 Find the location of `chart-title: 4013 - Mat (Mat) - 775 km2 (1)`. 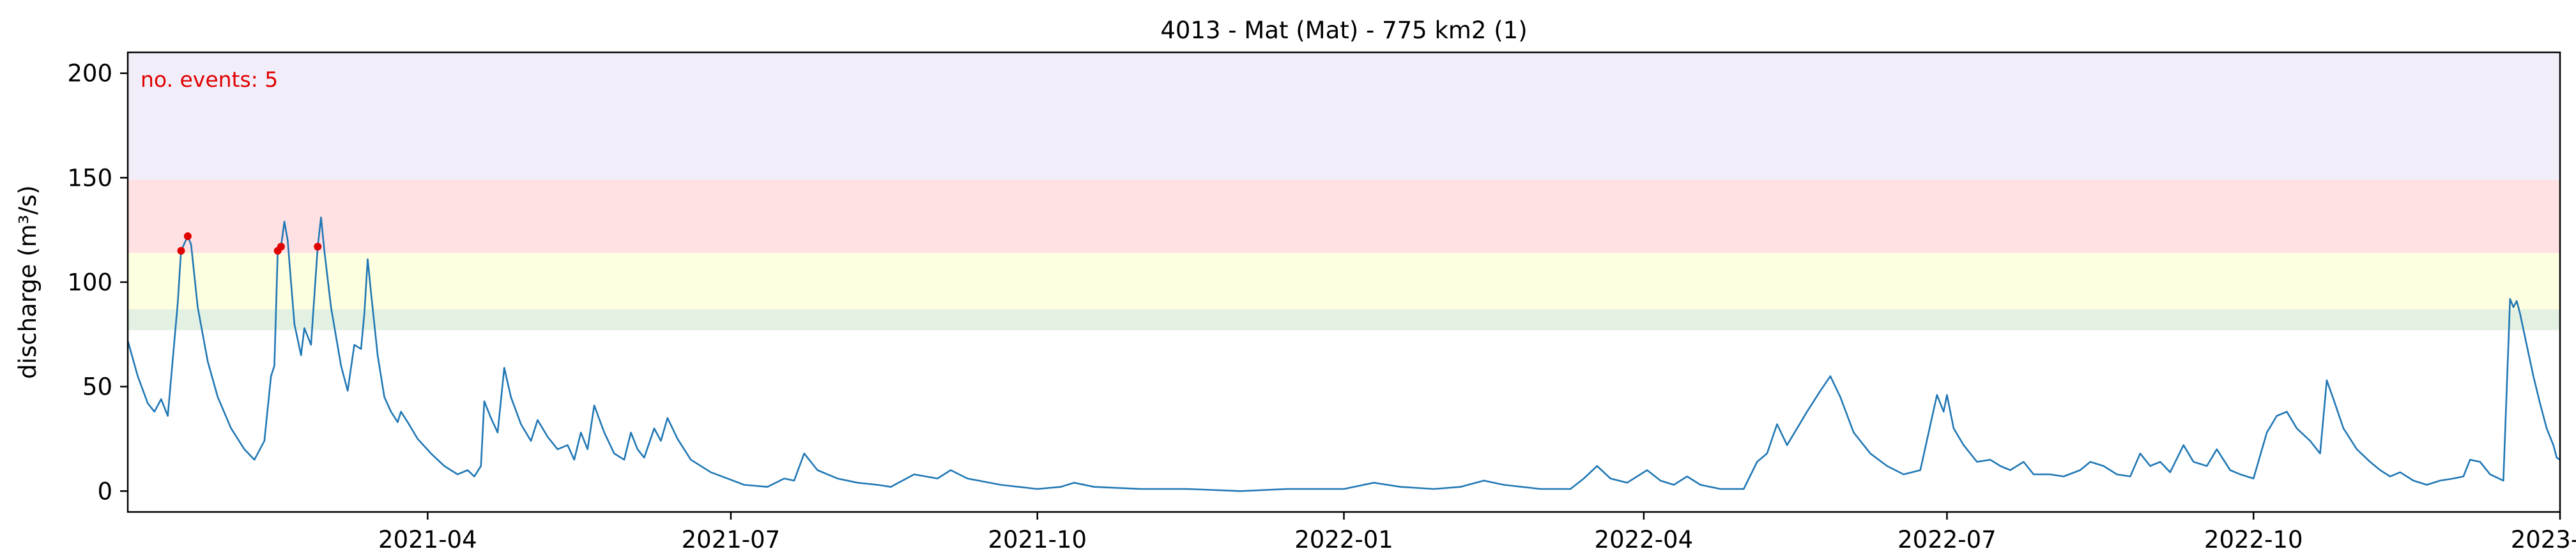

chart-title: 4013 - Mat (Mat) - 775 km2 (1) is located at coordinates (1343, 31).